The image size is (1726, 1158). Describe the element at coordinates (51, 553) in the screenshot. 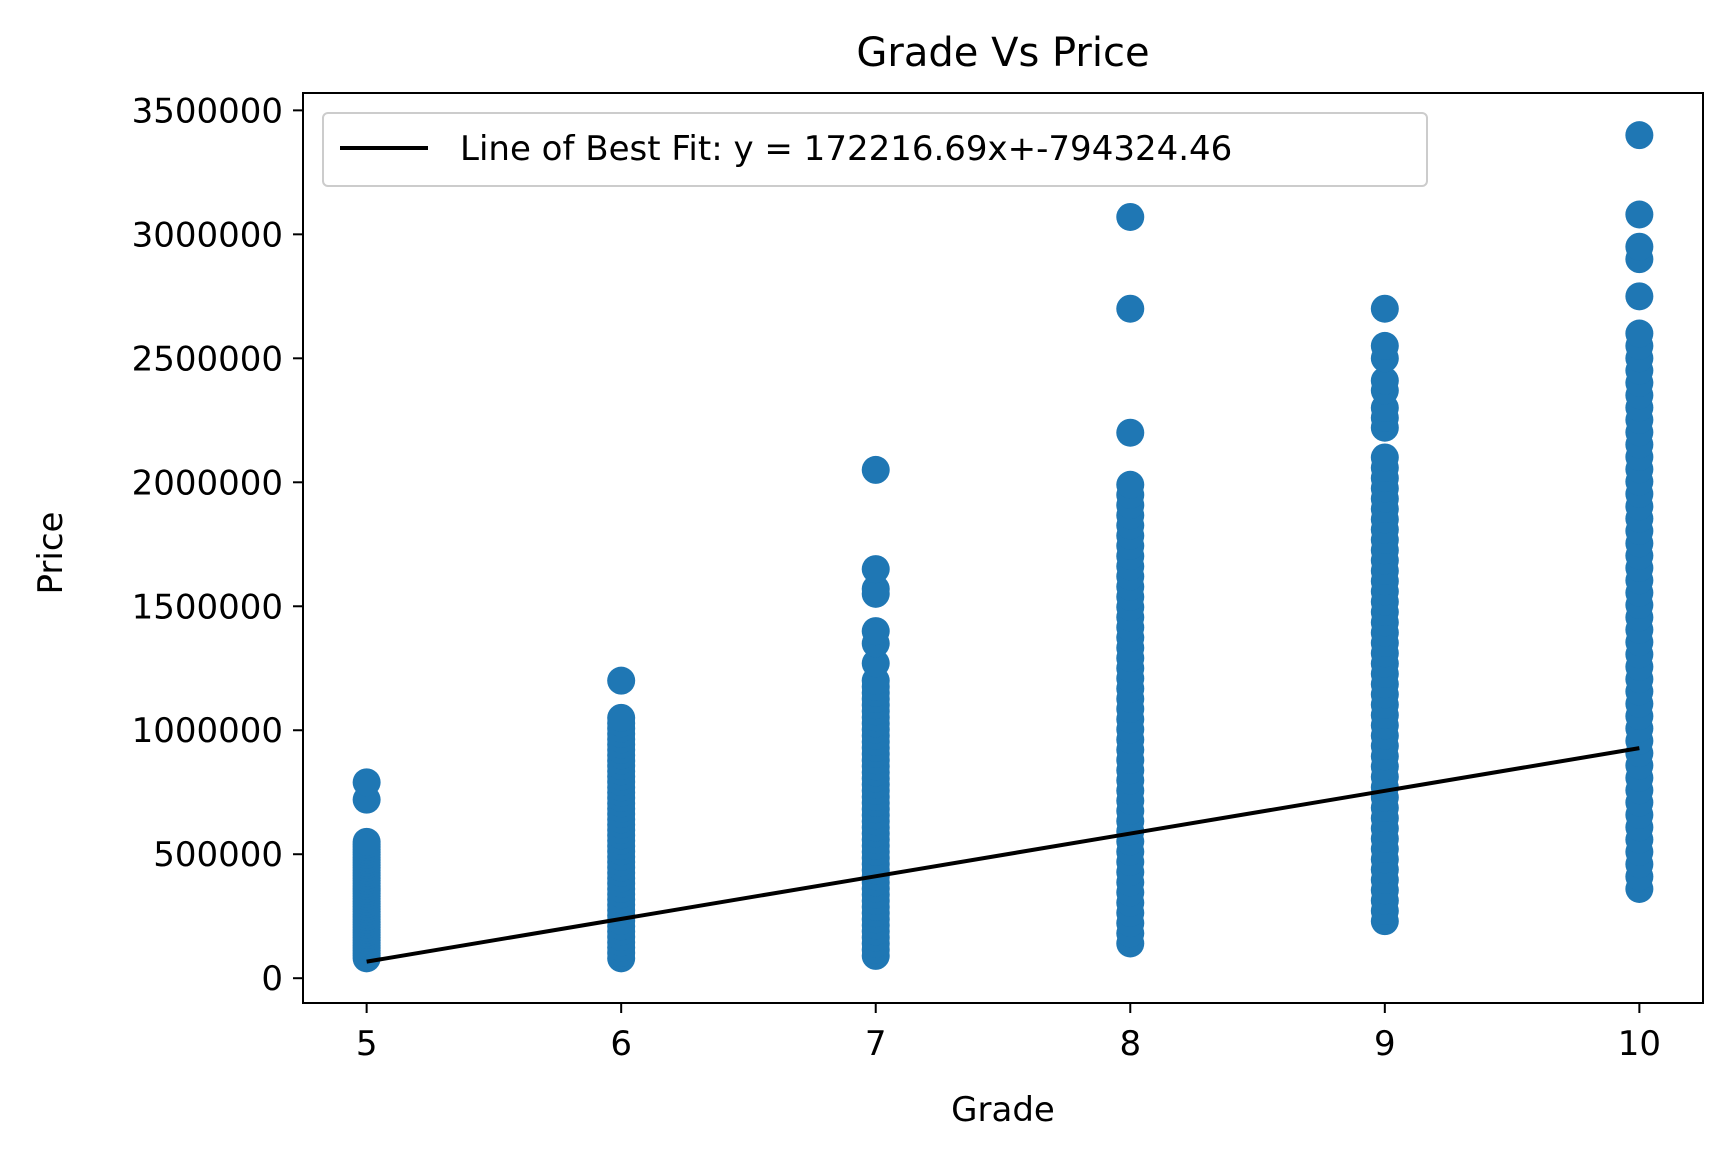

I see `y-axis-label: Price` at that location.